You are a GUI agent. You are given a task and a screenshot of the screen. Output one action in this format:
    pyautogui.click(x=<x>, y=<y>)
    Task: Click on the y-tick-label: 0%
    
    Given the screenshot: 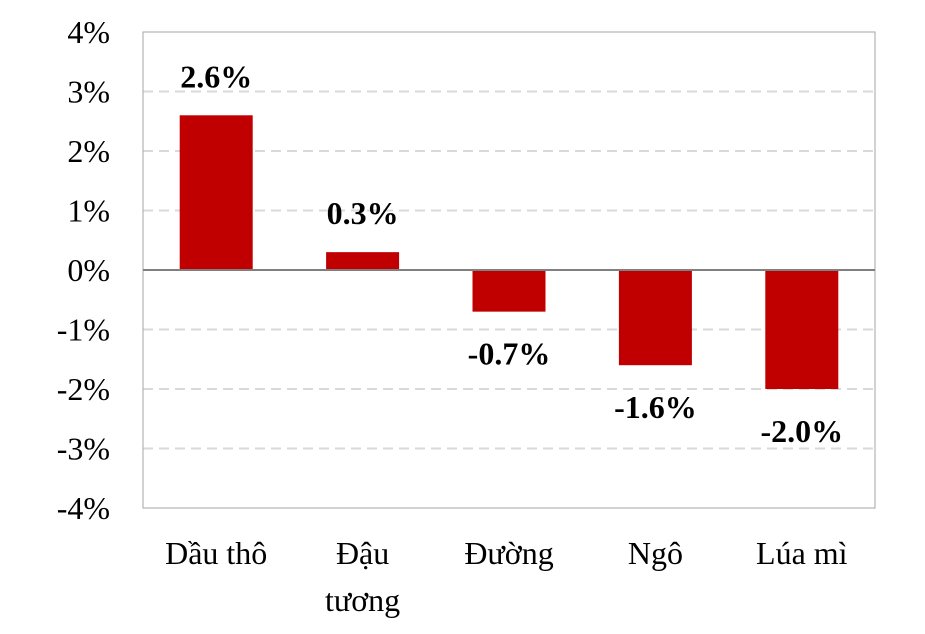 What is the action you would take?
    pyautogui.click(x=88, y=270)
    